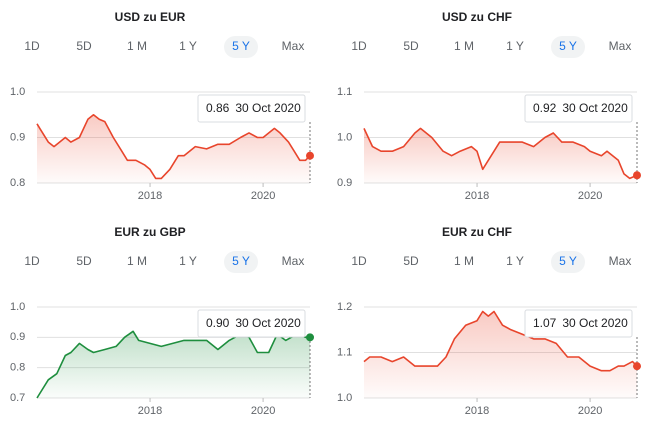  I want to click on y-tick-label: 1.2, so click(344, 307).